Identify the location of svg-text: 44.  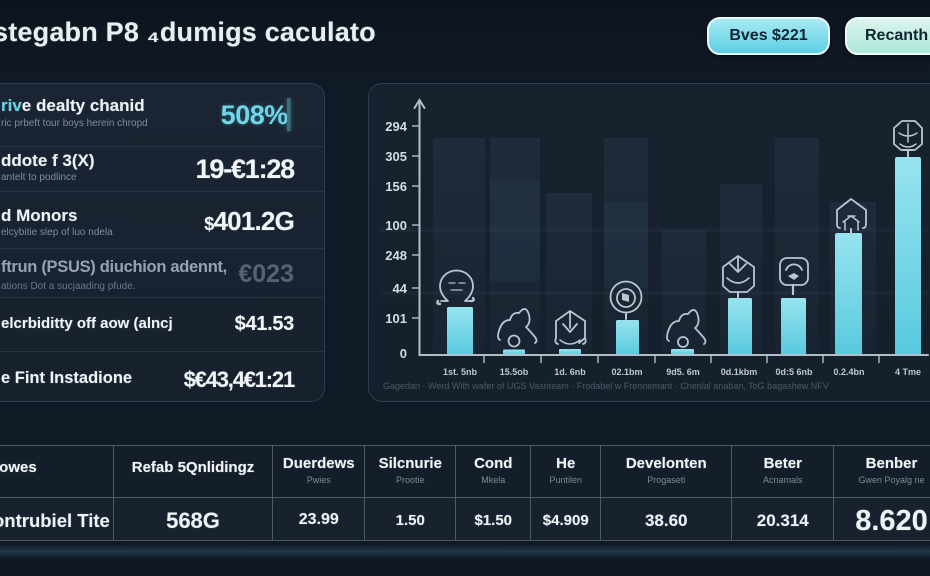
(400, 288).